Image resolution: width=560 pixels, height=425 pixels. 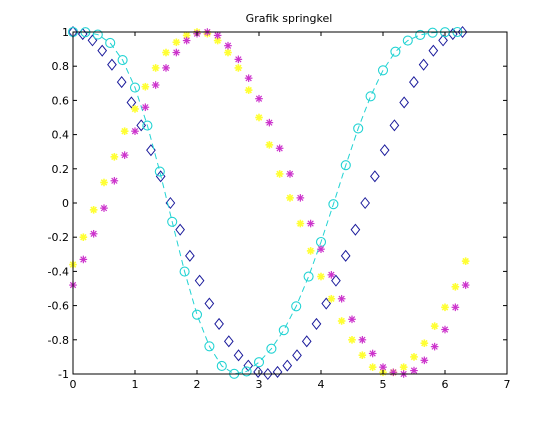 What do you see at coordinates (63, 374) in the screenshot?
I see `y-tick-label: -1` at bounding box center [63, 374].